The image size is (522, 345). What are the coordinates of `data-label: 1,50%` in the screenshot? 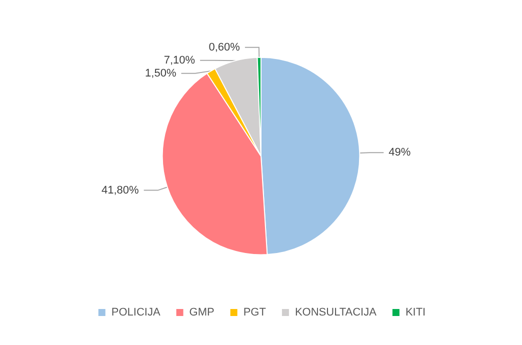 It's located at (160, 73).